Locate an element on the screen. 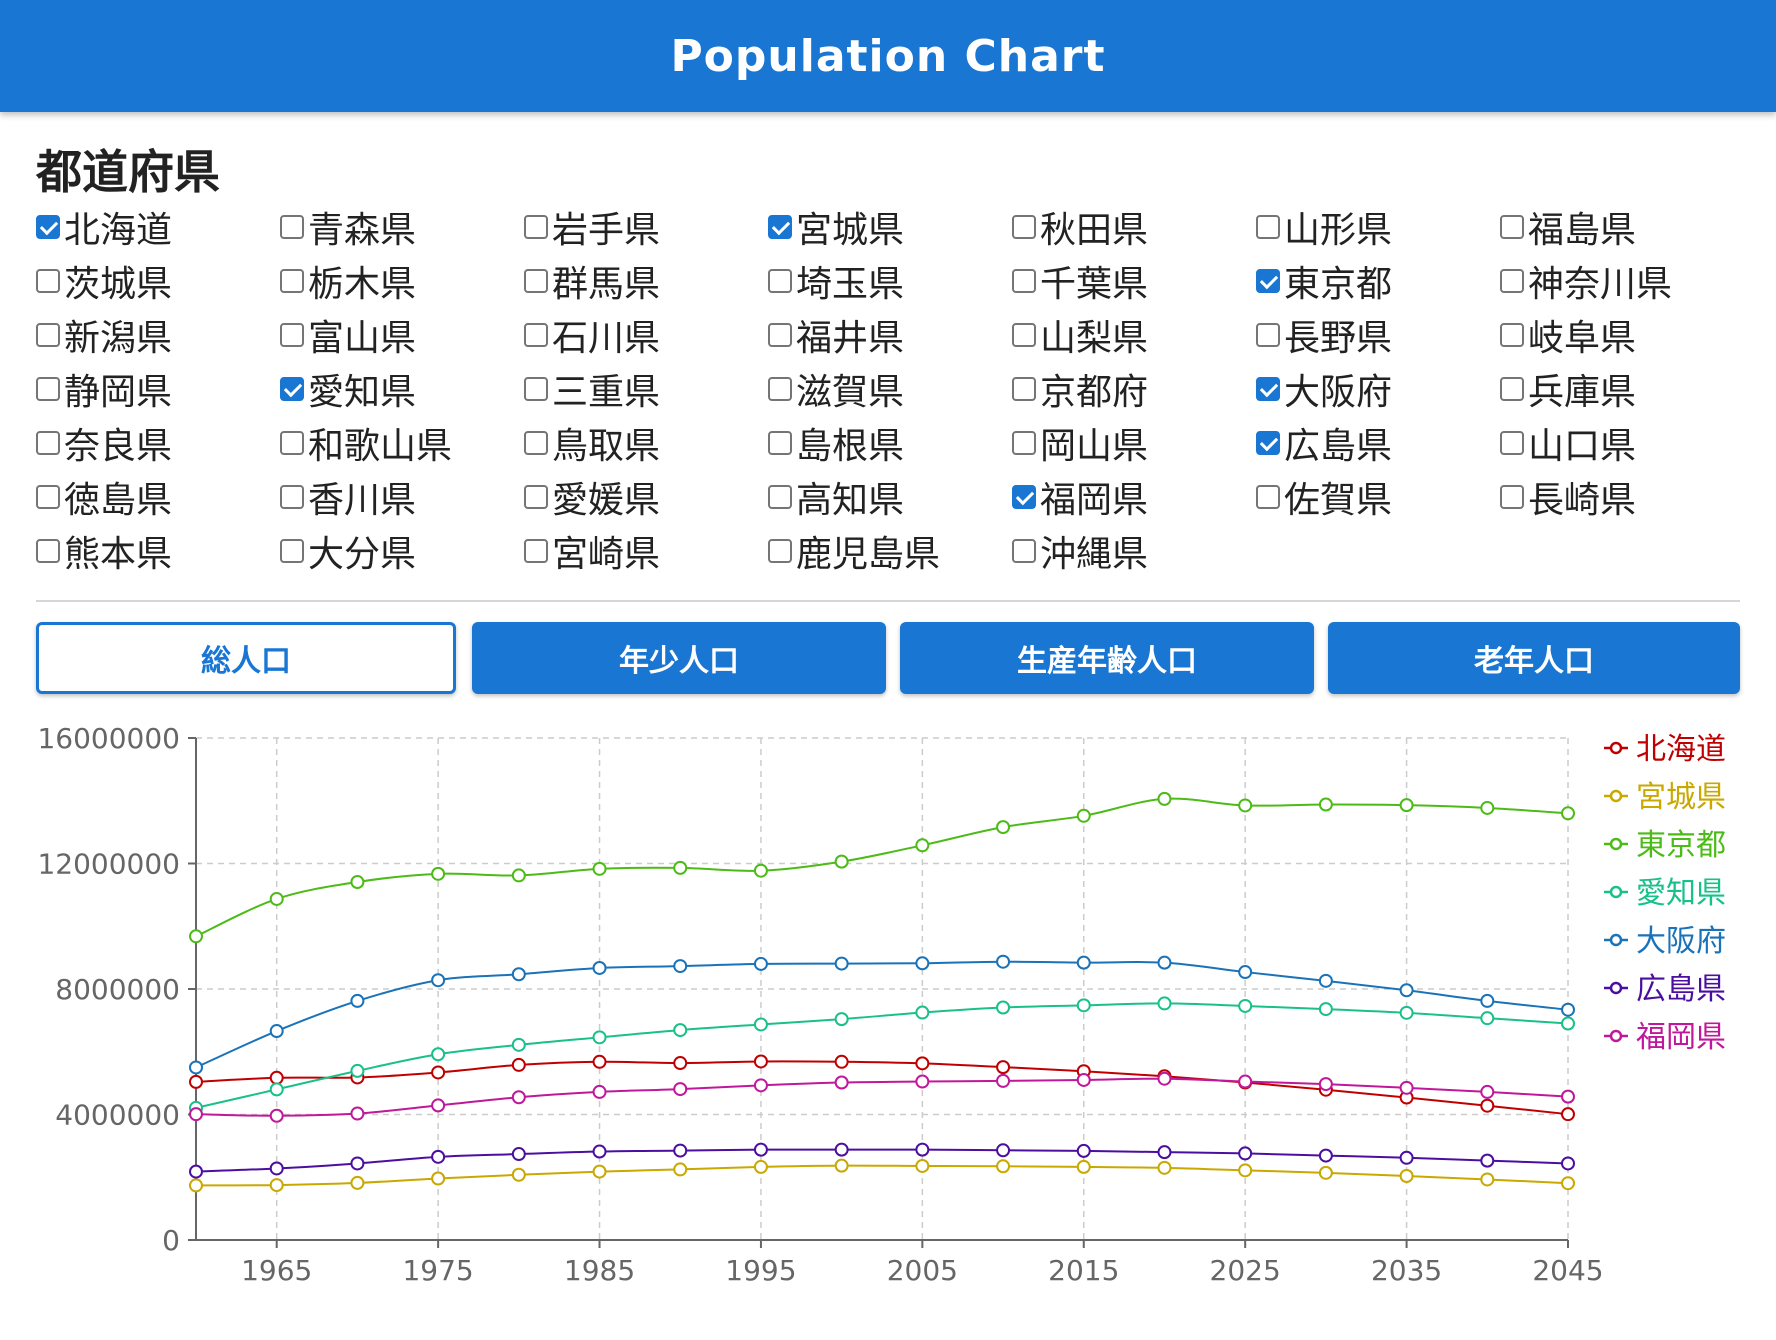 This screenshot has width=1776, height=1340. prefecture-checkbox-item: 栃木県 is located at coordinates (402, 281).